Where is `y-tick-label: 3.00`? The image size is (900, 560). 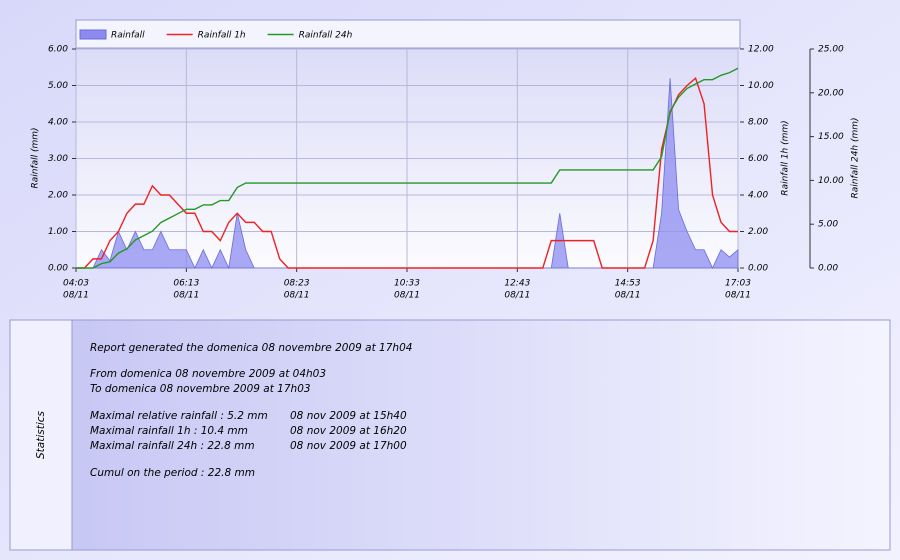
y-tick-label: 3.00 is located at coordinates (58, 159).